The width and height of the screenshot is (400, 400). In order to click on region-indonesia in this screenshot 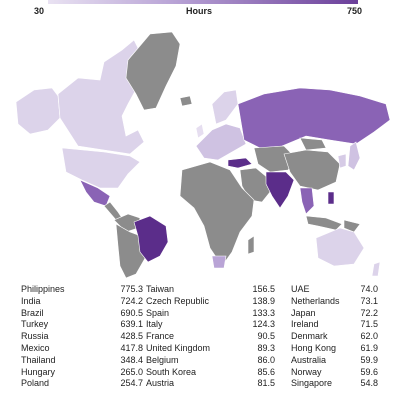, I will do `click(324, 223)`.